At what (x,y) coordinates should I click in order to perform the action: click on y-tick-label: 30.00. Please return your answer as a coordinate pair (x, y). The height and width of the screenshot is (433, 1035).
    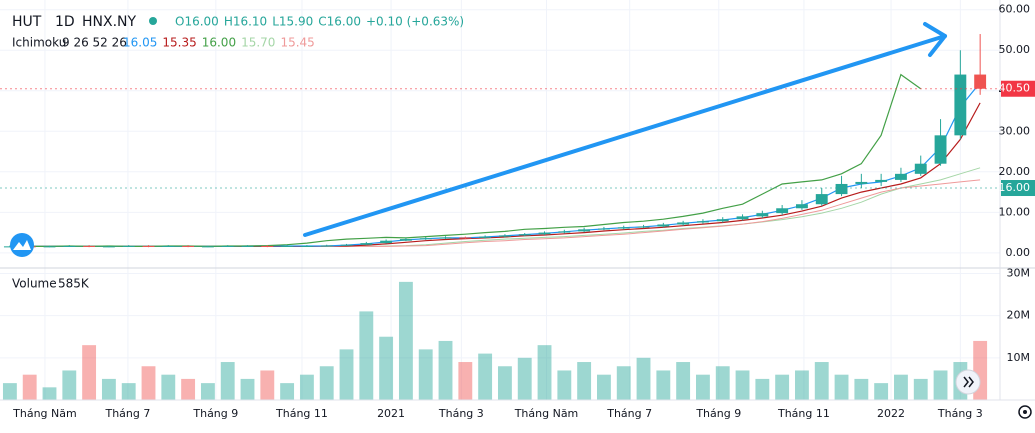
    Looking at the image, I should click on (1015, 130).